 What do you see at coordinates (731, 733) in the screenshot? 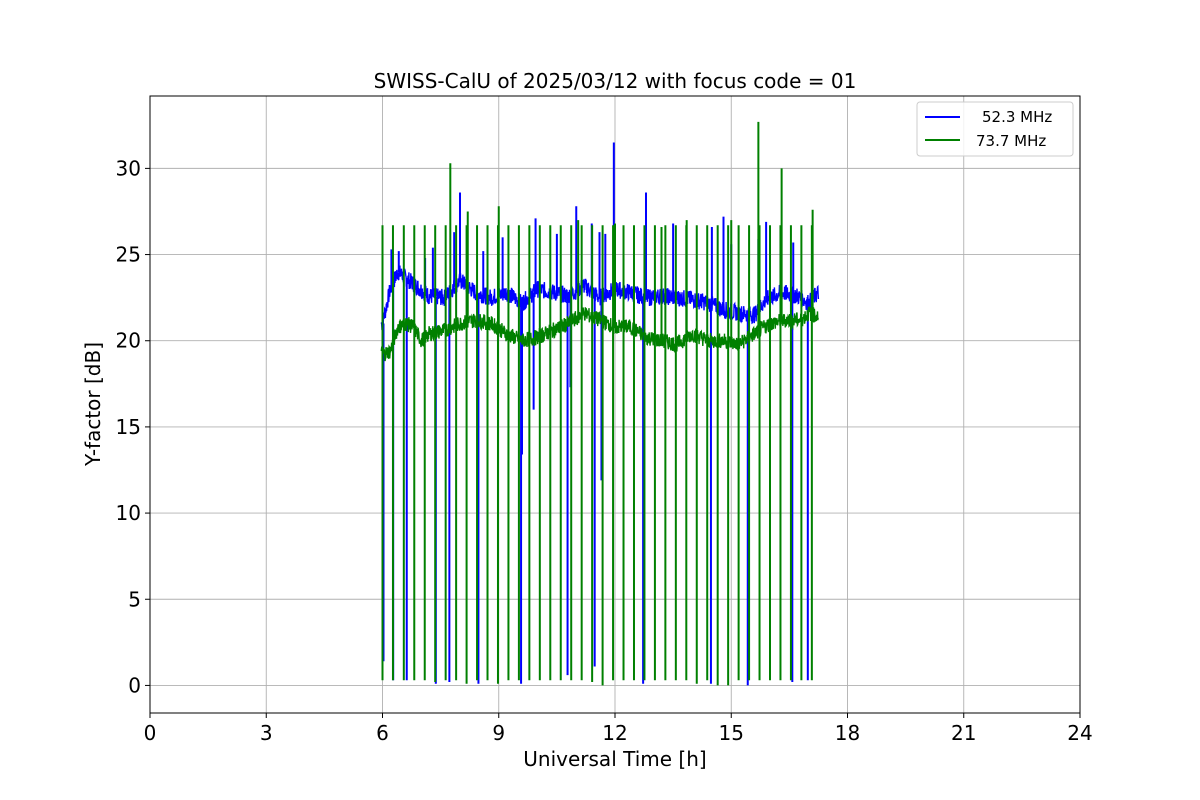
I see `x-tick-label: 15` at bounding box center [731, 733].